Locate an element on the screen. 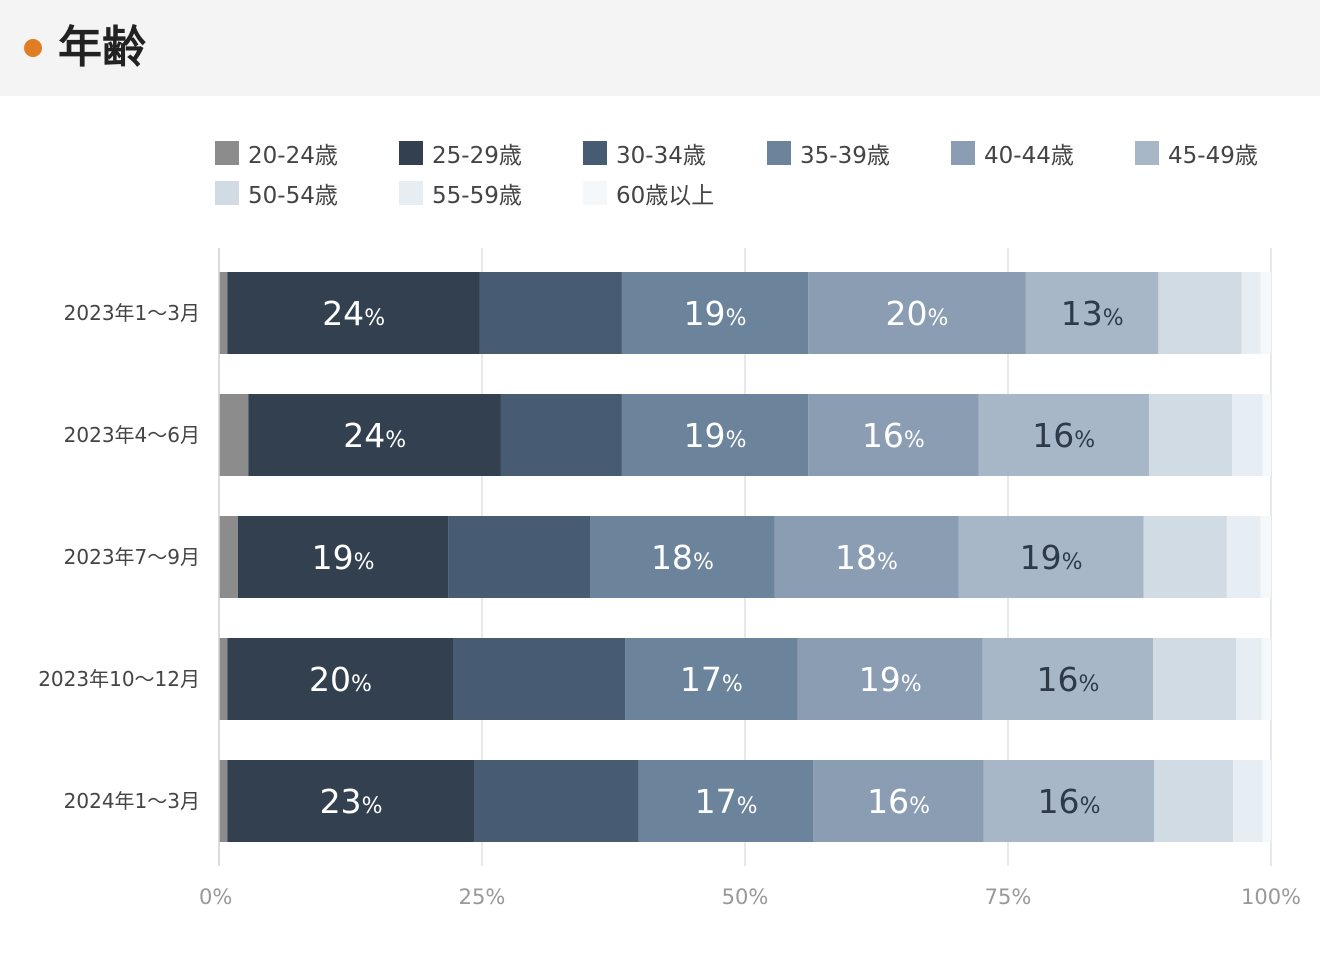 The height and width of the screenshot is (959, 1320). legend-item: 35-39歳 is located at coordinates (828, 153).